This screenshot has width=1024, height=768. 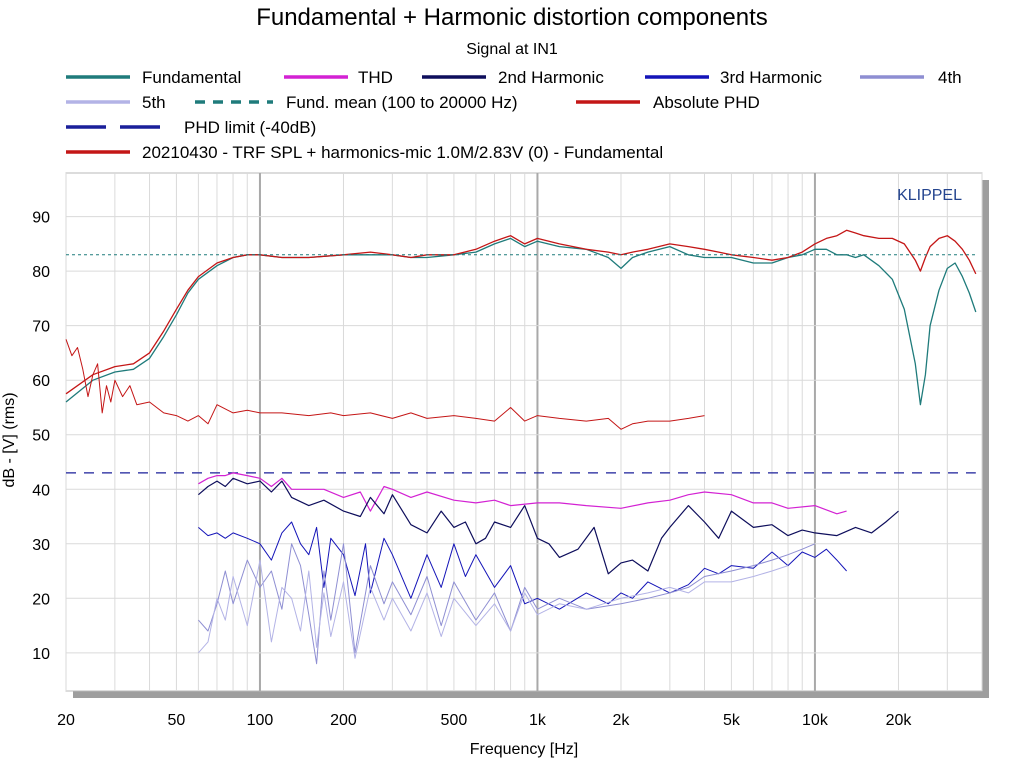 I want to click on x-tick-label: 10k, so click(x=815, y=720).